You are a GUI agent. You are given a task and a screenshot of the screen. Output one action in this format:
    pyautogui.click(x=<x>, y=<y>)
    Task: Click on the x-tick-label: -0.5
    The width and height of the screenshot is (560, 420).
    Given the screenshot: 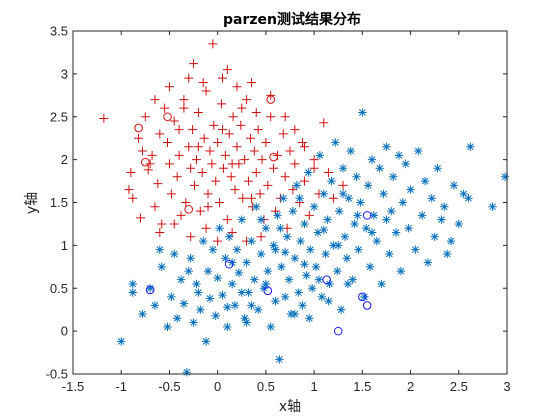 What is the action you would take?
    pyautogui.click(x=169, y=386)
    